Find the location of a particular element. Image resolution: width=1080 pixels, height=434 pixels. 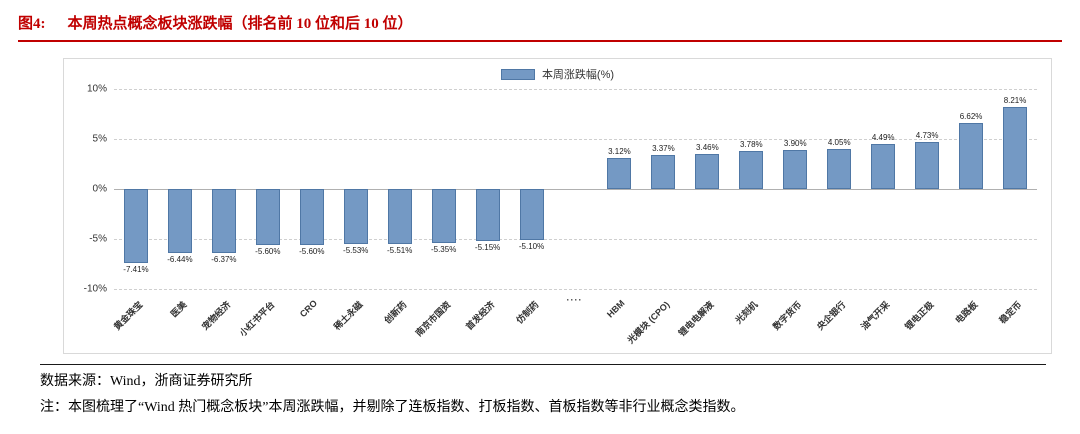

y-axis-tick-label: -10% is located at coordinates (95, 289).